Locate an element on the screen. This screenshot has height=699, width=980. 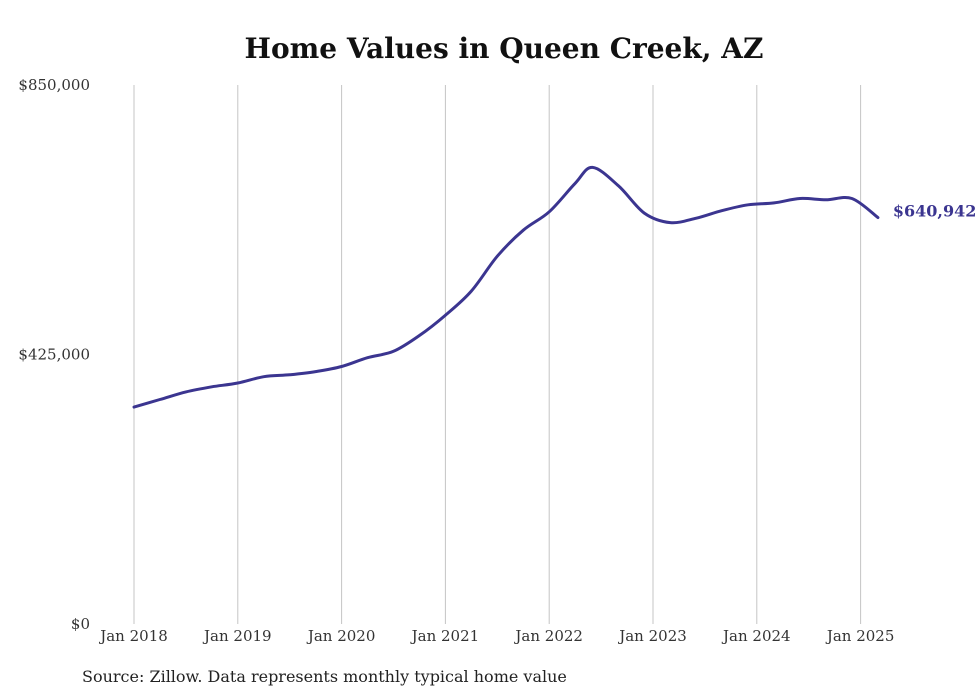
x-tick-label: Jan 2022 is located at coordinates (548, 636).